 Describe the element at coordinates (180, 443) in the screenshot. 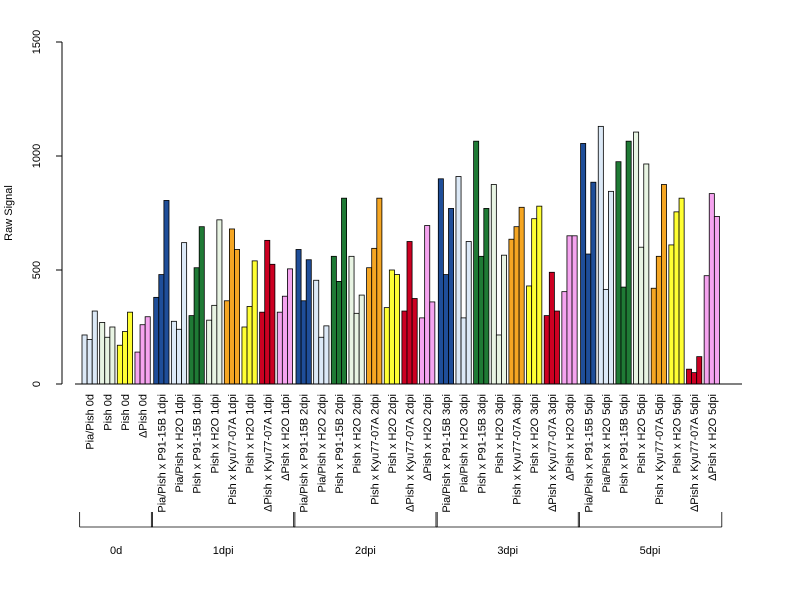

I see `x-tick-label: Pia/Pish x H2O 1dpi` at that location.